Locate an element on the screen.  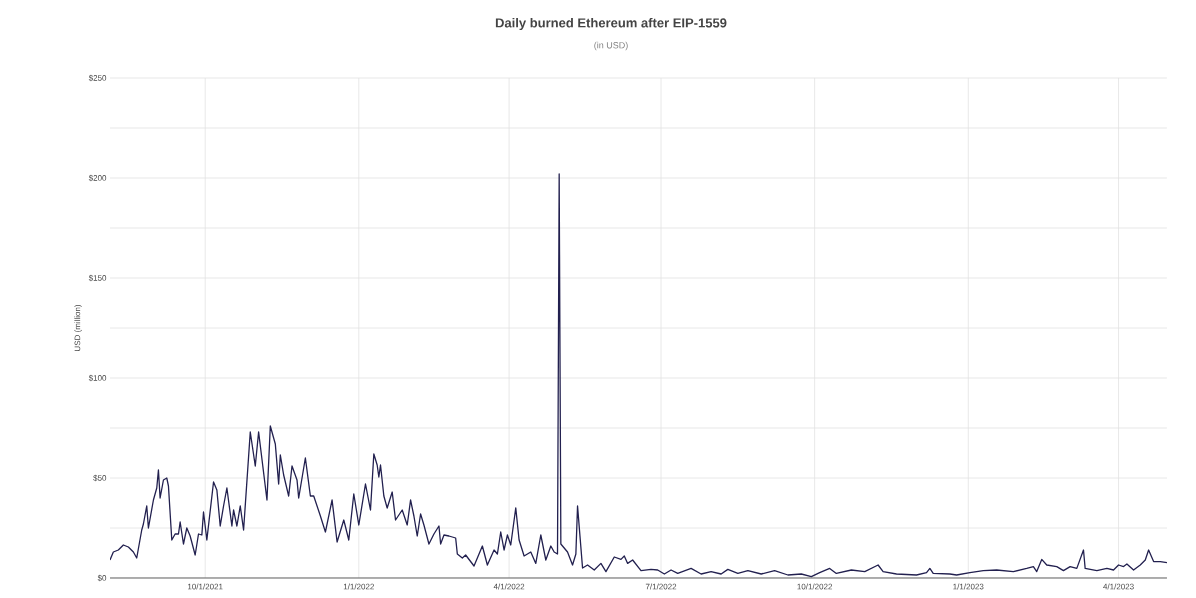
y-axis-title: USD (million) is located at coordinates (78, 327).